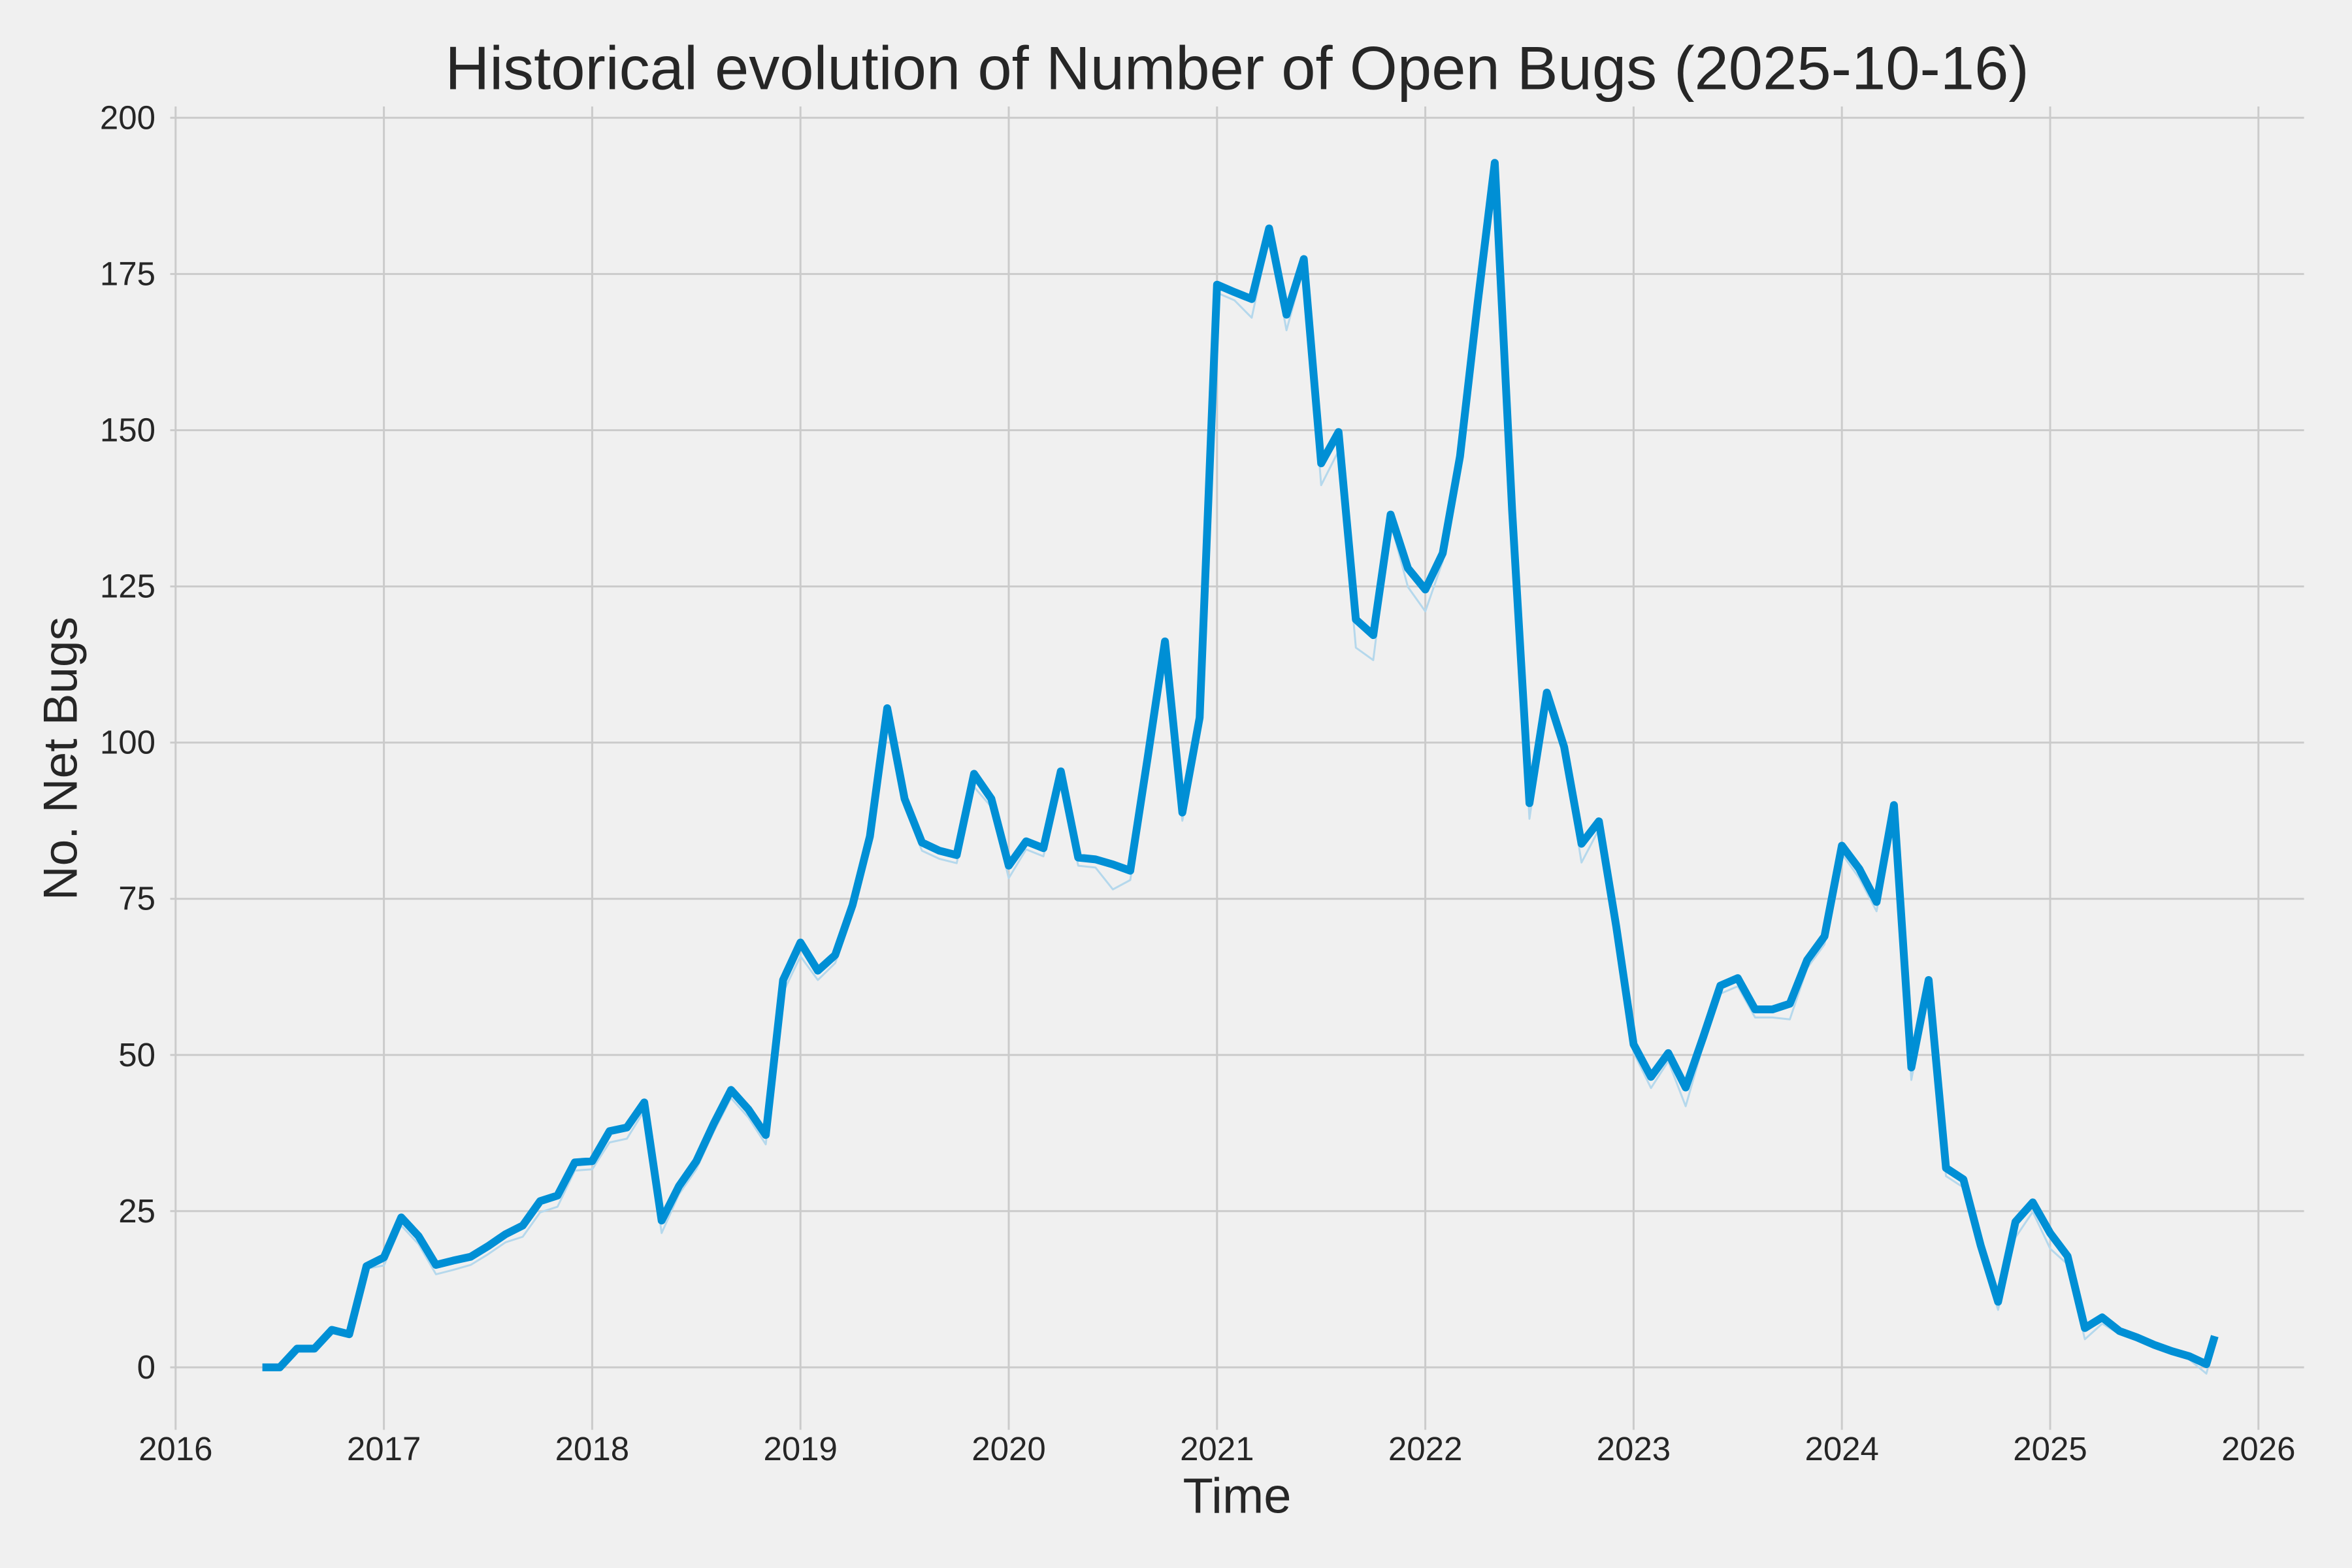  Describe the element at coordinates (1008, 1448) in the screenshot. I see `svg-text: 2020` at that location.